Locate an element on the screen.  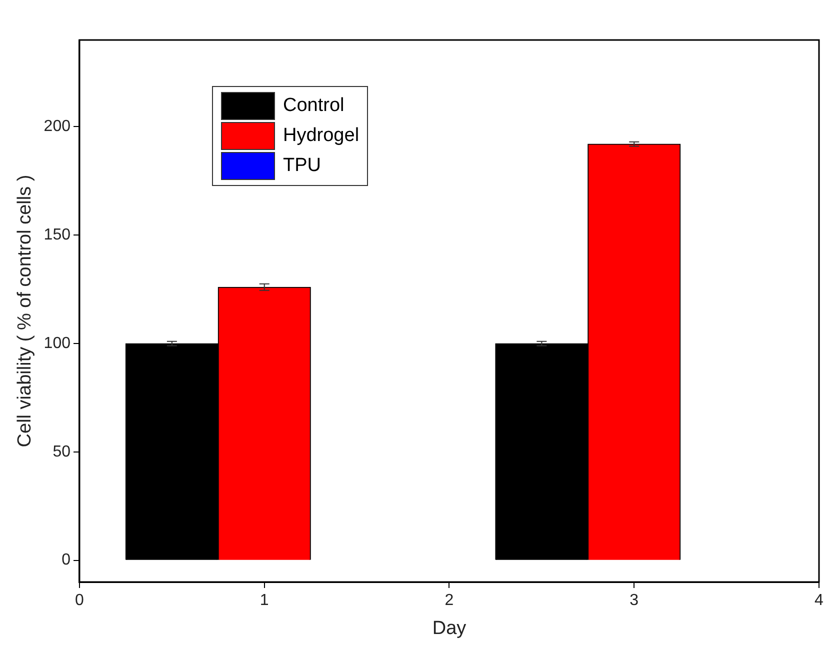
x-tick-label: 3 is located at coordinates (634, 601).